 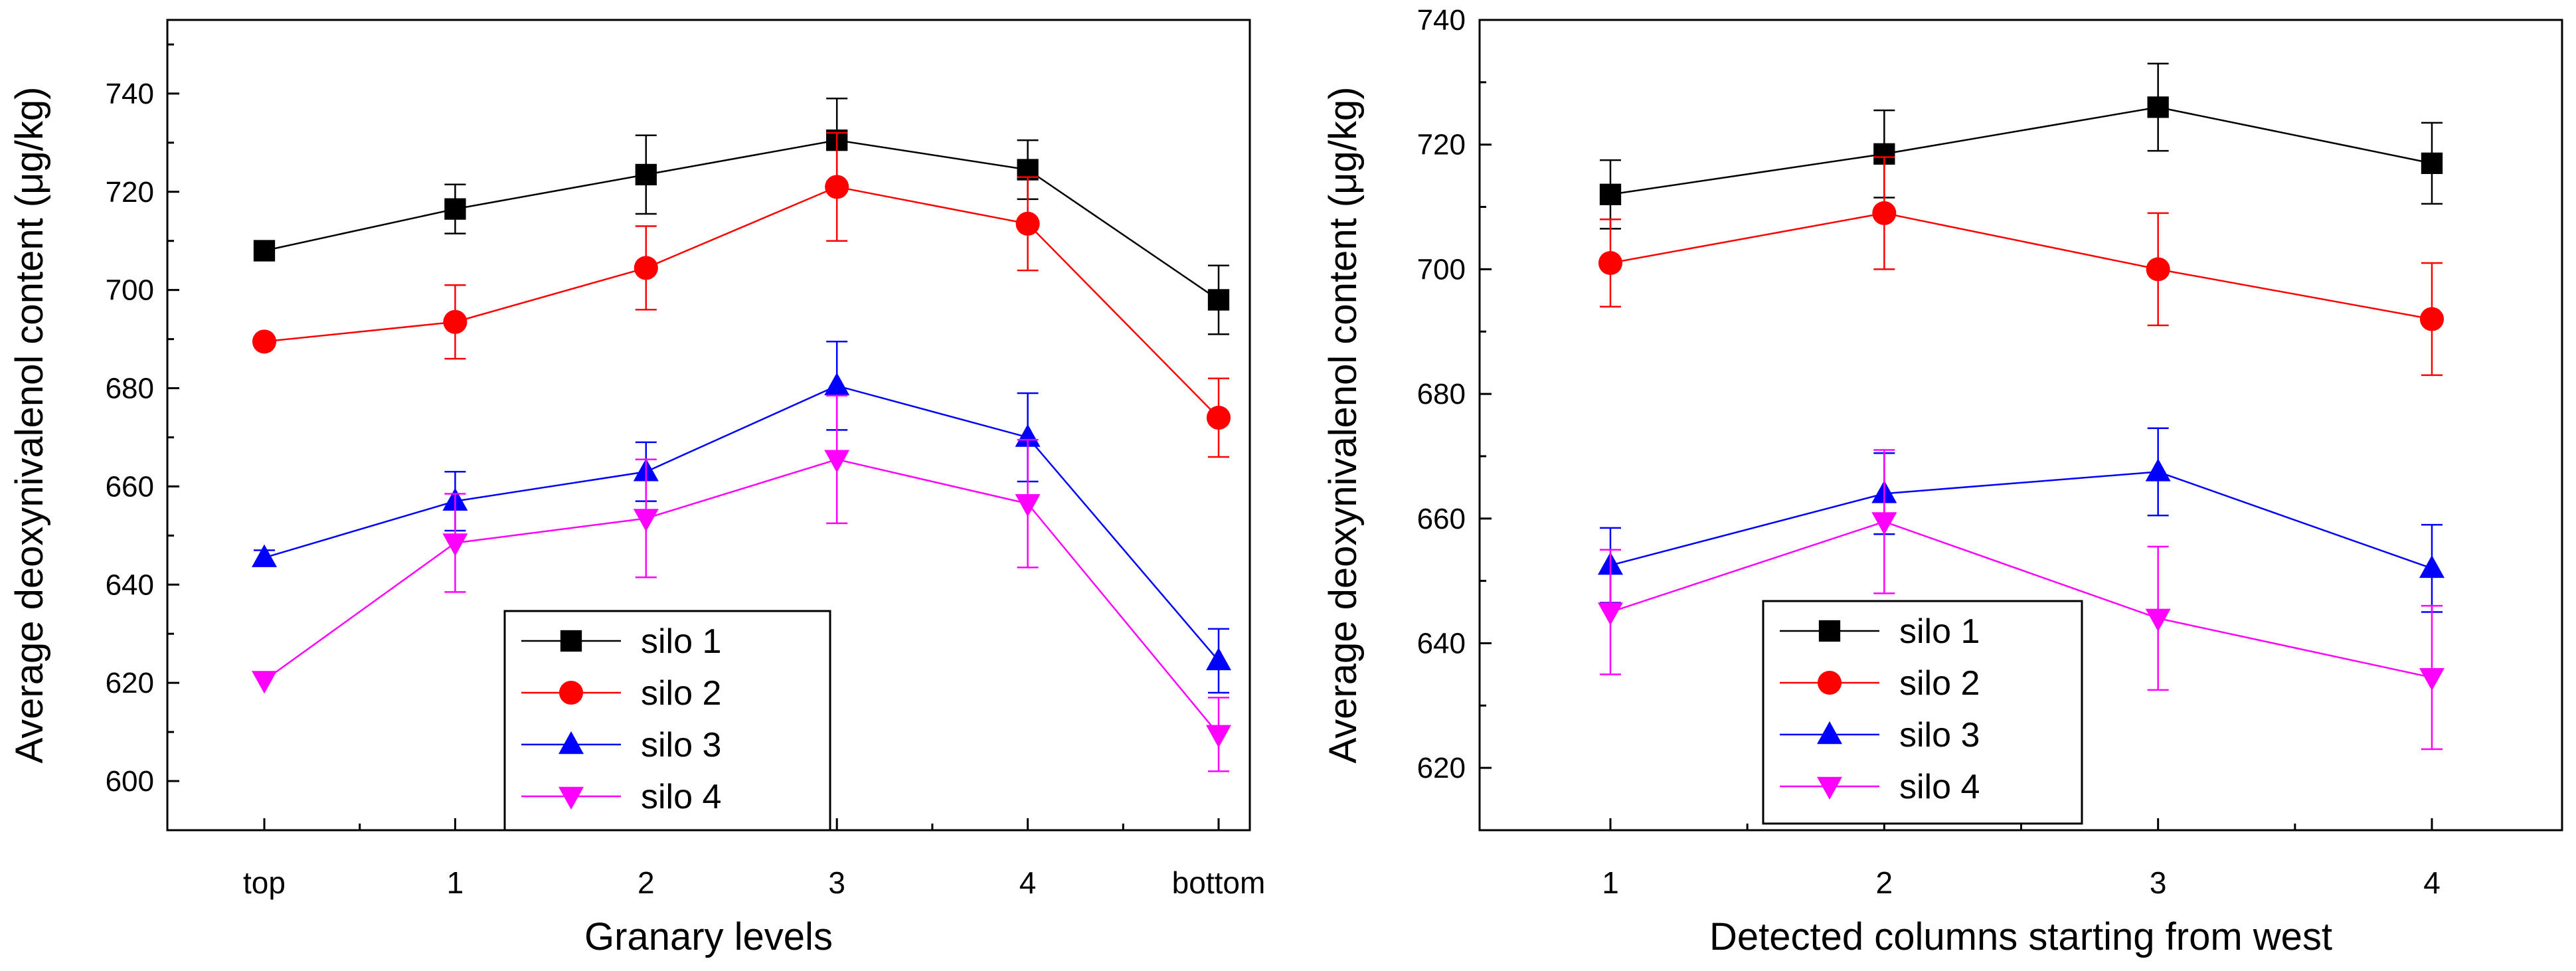 What do you see at coordinates (2432, 882) in the screenshot?
I see `x-tick-label: 4` at bounding box center [2432, 882].